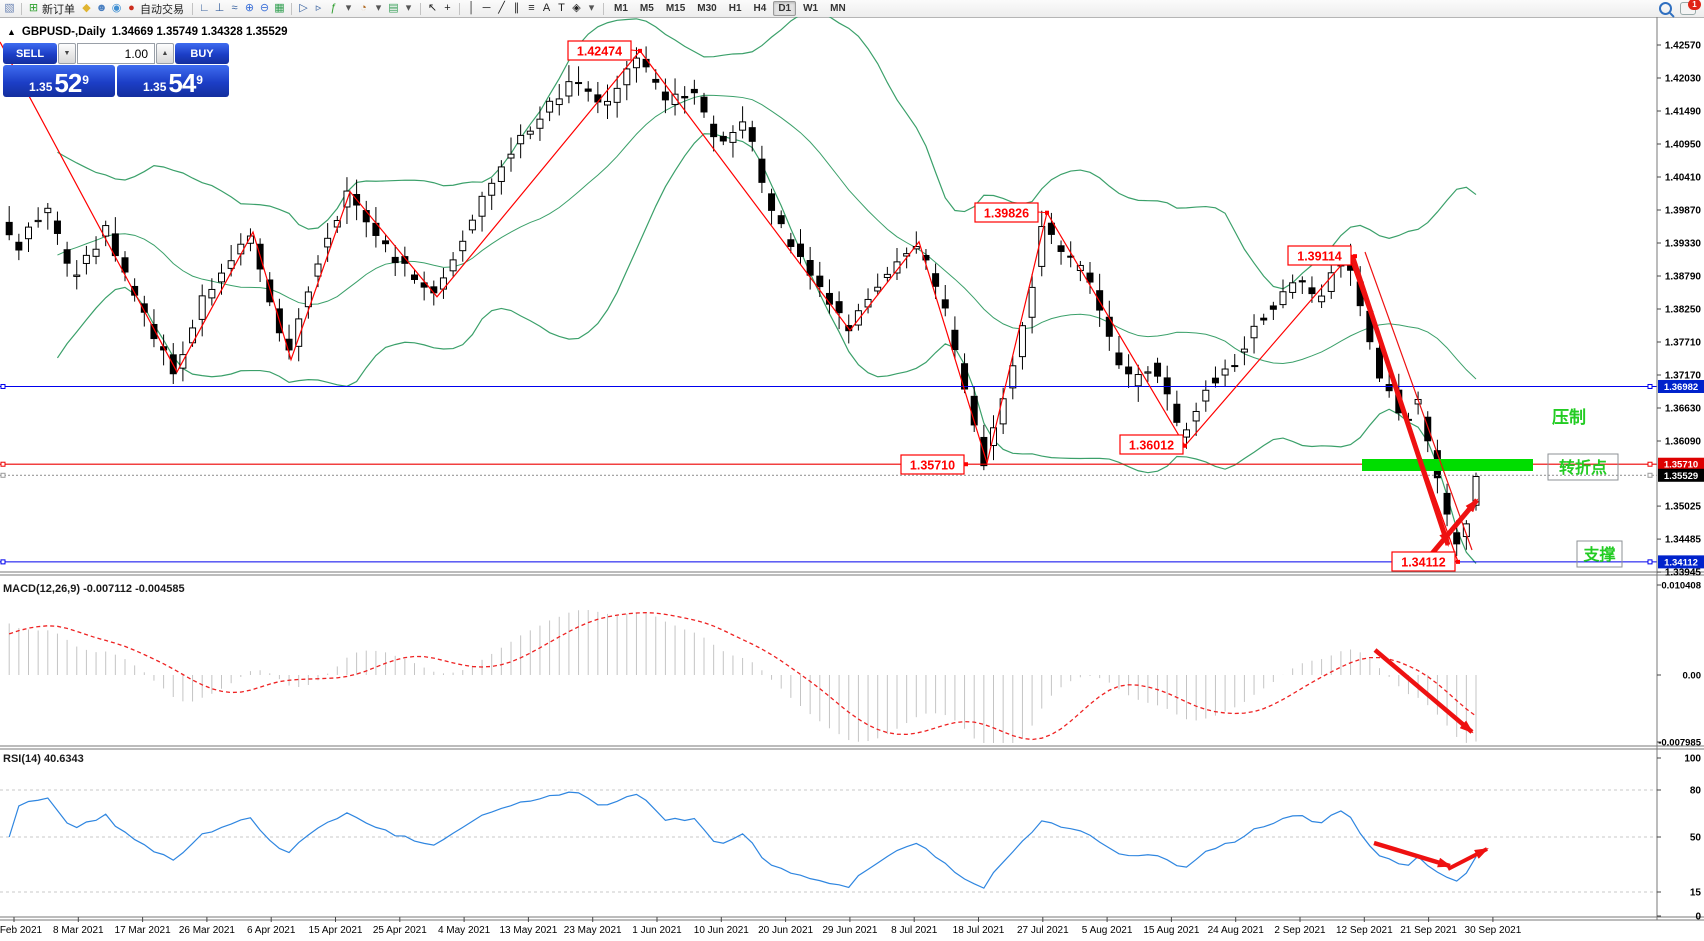 Image resolution: width=1704 pixels, height=941 pixels. What do you see at coordinates (760, 8) in the screenshot?
I see `timeframe-button-h4: H4` at bounding box center [760, 8].